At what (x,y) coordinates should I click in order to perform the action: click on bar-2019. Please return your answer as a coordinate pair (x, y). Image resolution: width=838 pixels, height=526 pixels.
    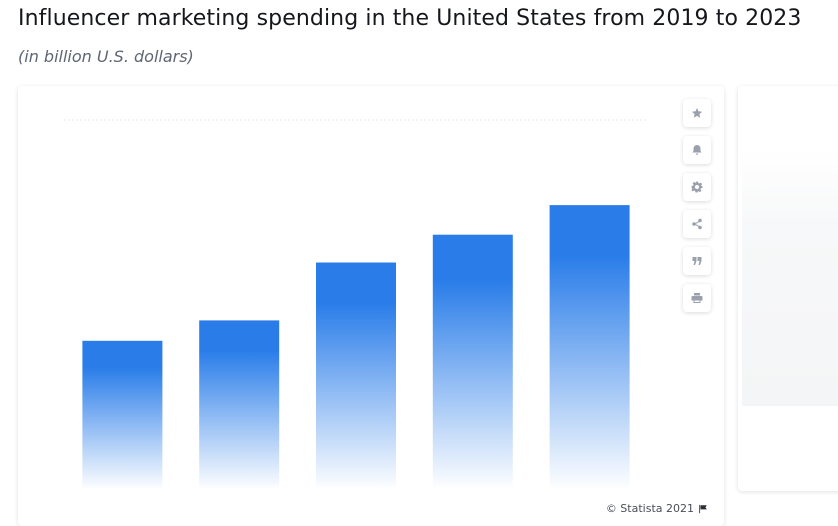
    Looking at the image, I should click on (122, 415).